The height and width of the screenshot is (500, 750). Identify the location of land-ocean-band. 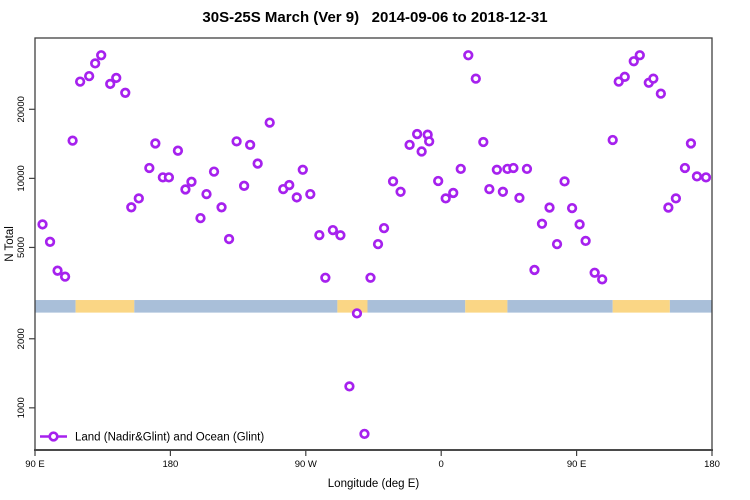
(373, 306).